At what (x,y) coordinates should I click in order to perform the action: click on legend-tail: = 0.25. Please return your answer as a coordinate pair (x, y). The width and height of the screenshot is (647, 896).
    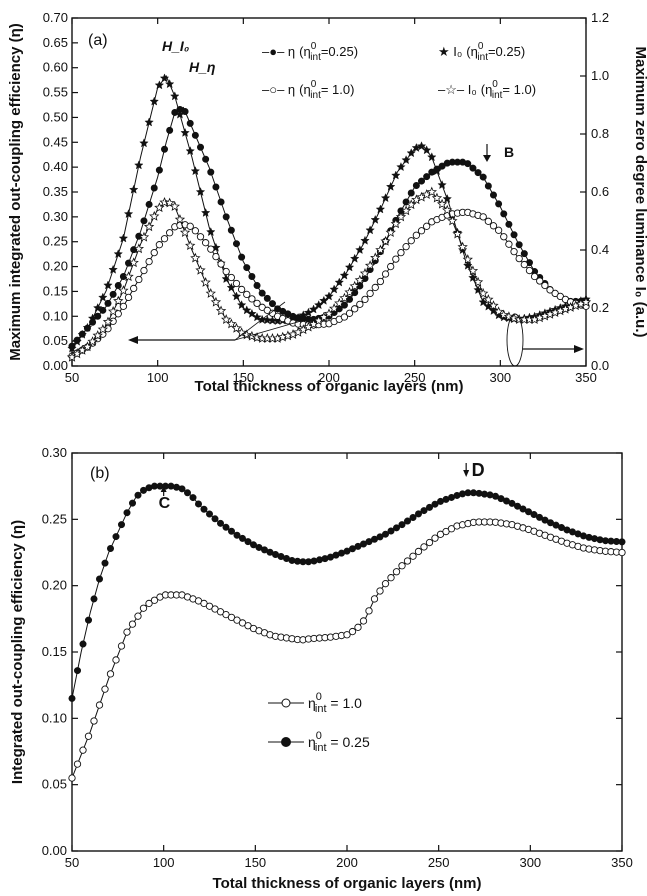
    Looking at the image, I should click on (348, 742).